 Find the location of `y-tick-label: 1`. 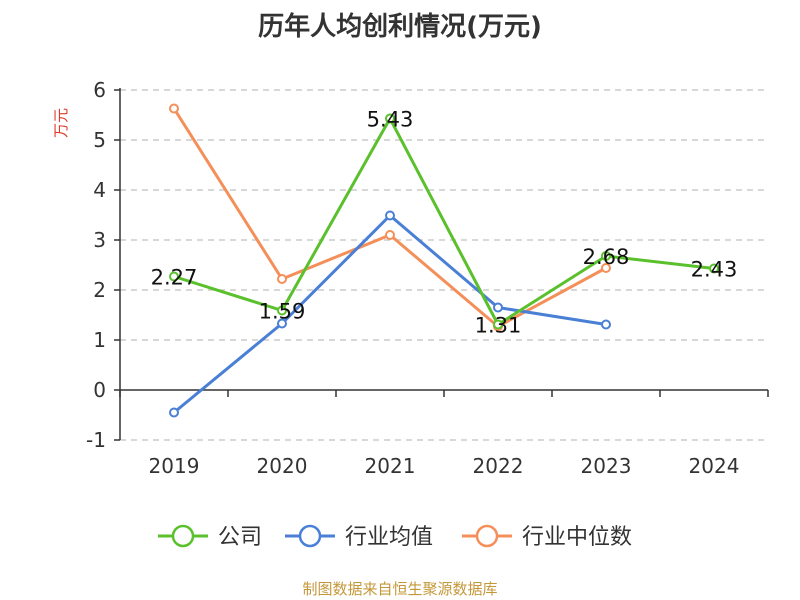

y-tick-label: 1 is located at coordinates (99, 340).